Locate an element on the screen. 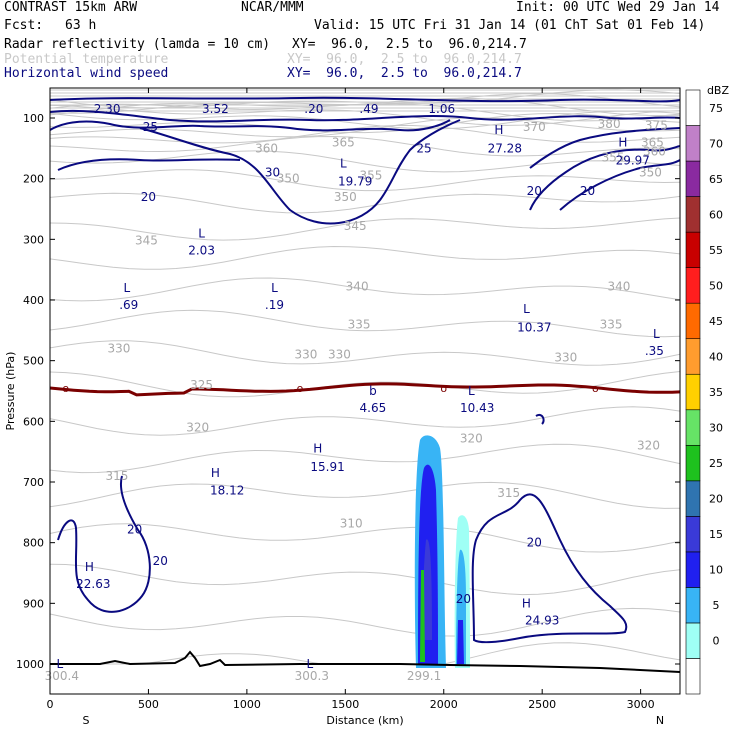  colorbar-level-label: 5 is located at coordinates (716, 605).